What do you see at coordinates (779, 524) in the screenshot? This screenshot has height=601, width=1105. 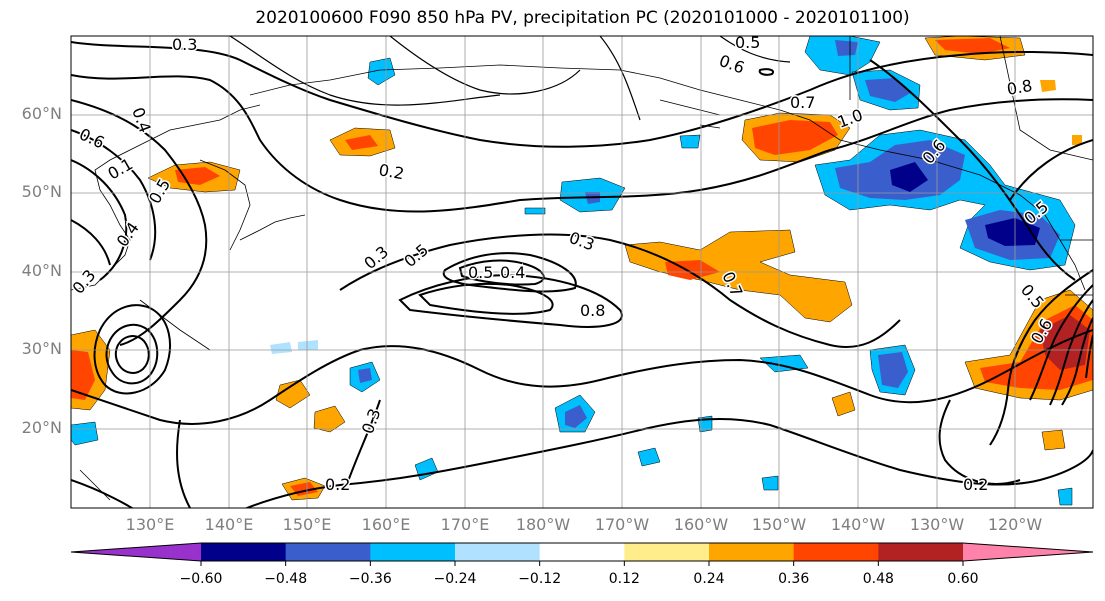 I see `lon-label: 150°W` at bounding box center [779, 524].